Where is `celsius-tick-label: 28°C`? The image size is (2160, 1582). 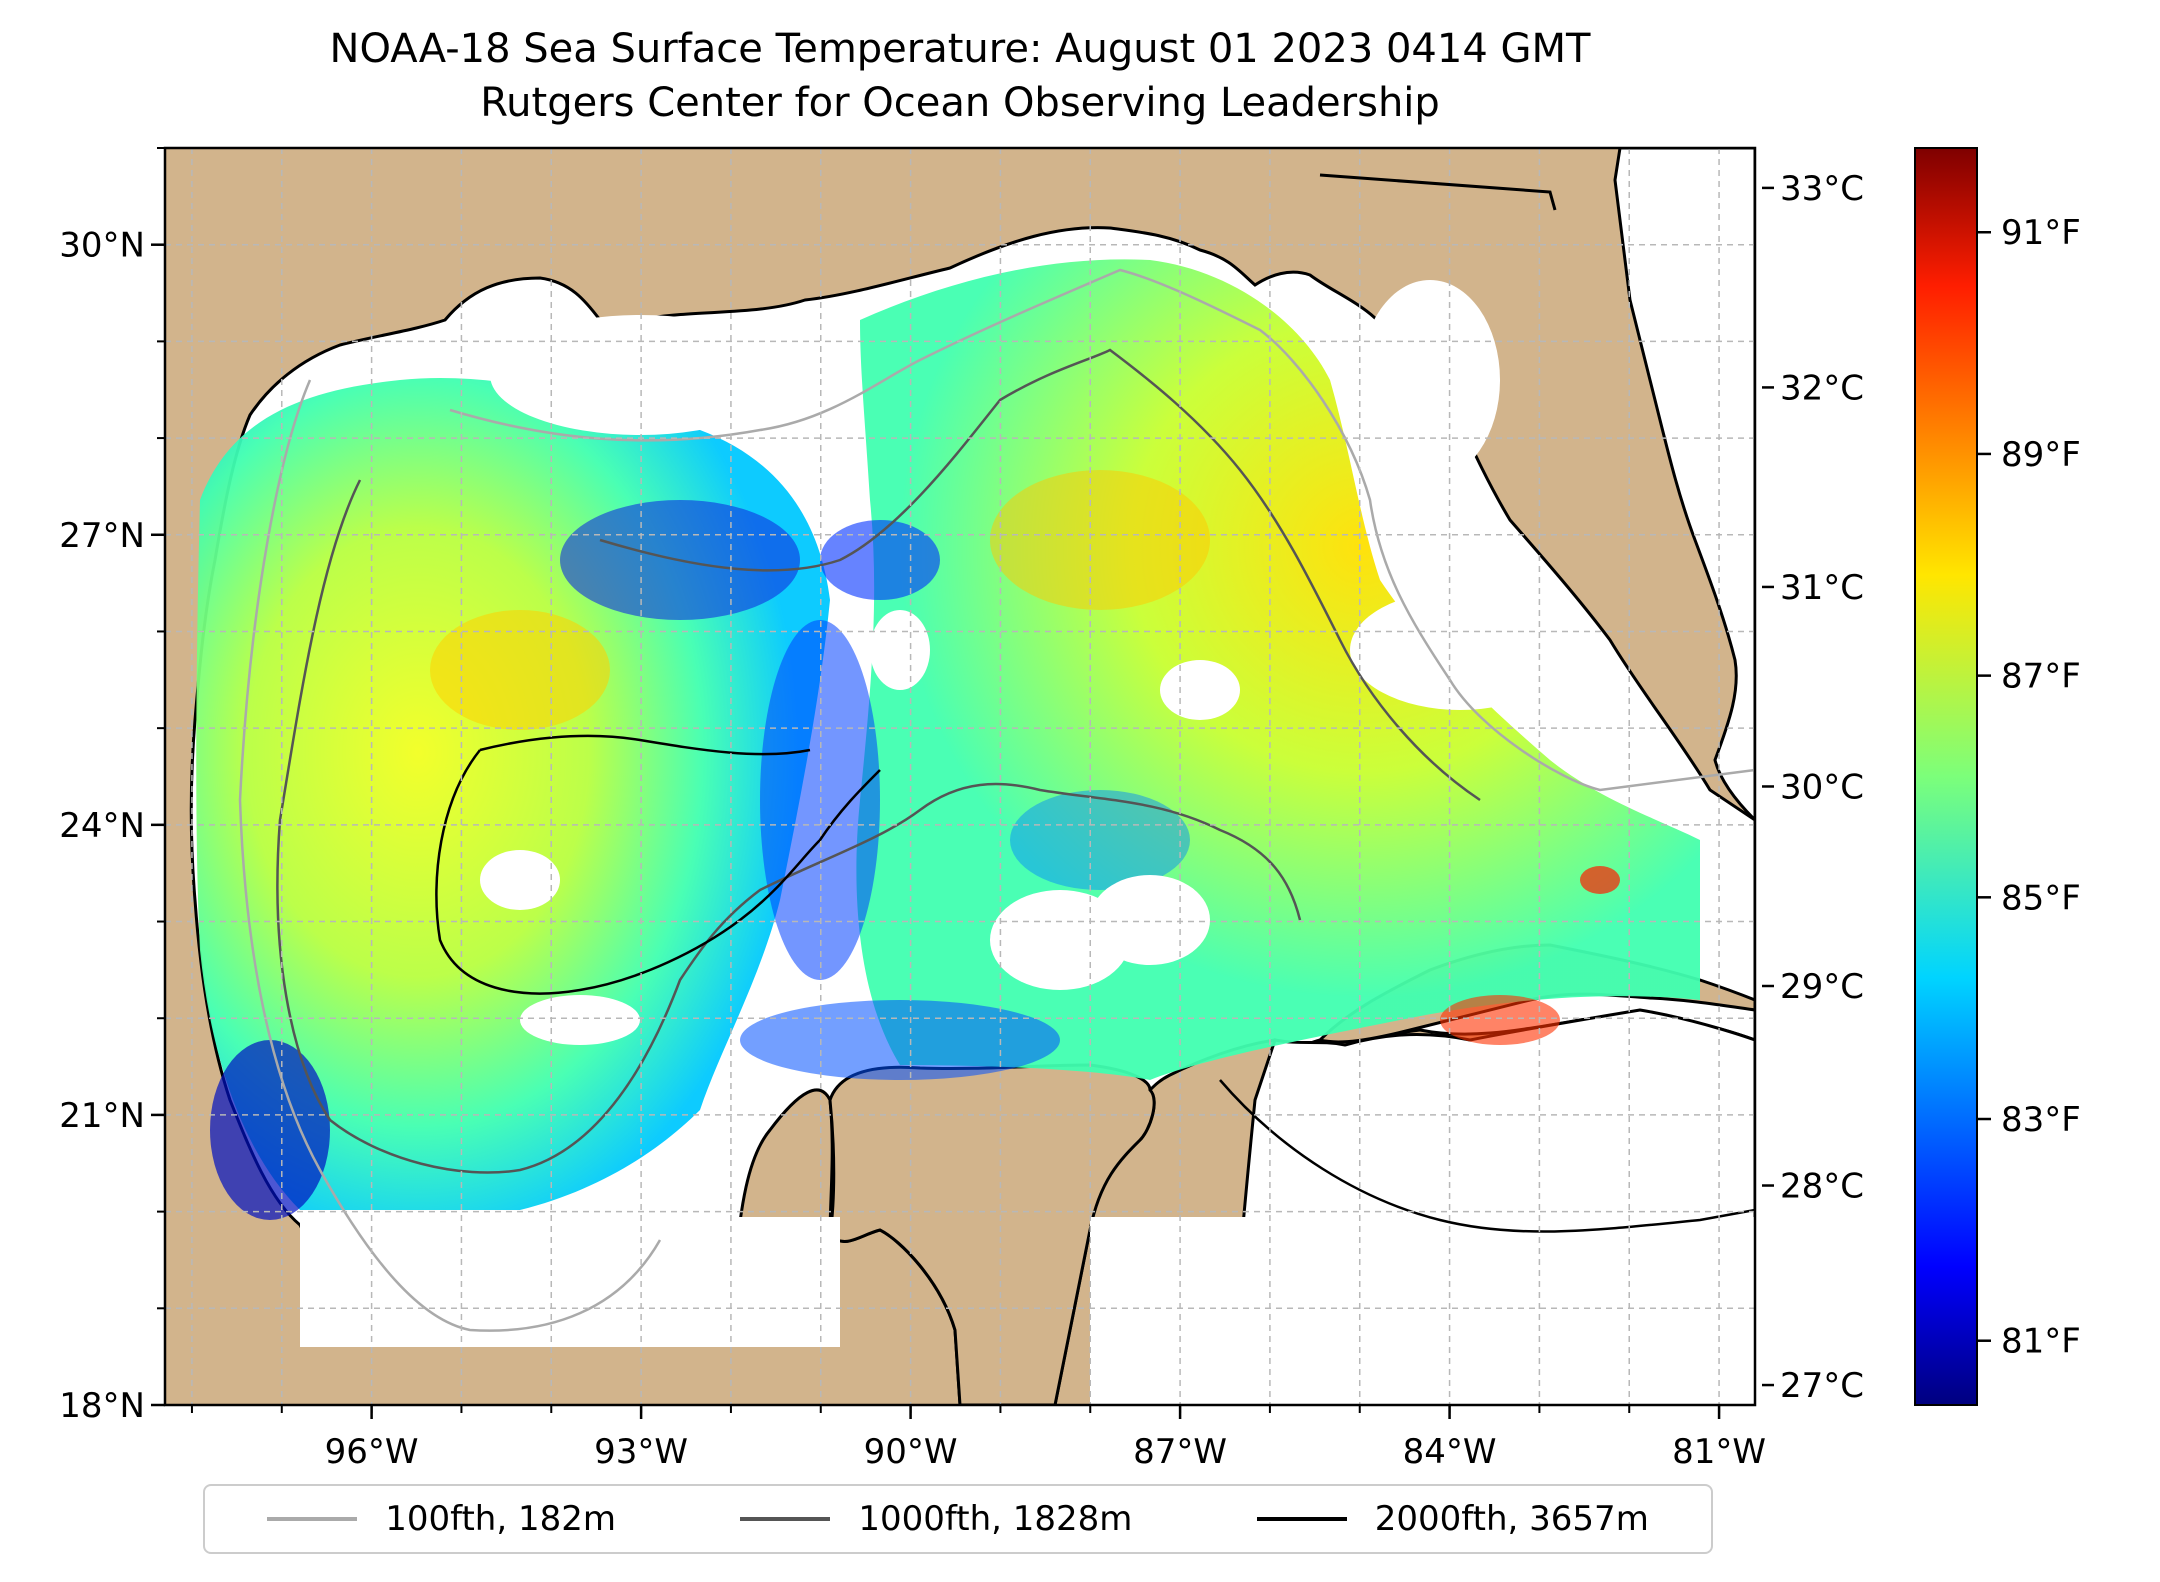 celsius-tick-label: 28°C is located at coordinates (1822, 1187).